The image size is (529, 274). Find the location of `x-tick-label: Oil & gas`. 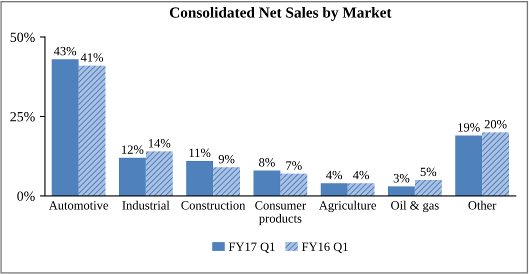

x-tick-label: Oil & gas is located at coordinates (415, 206).